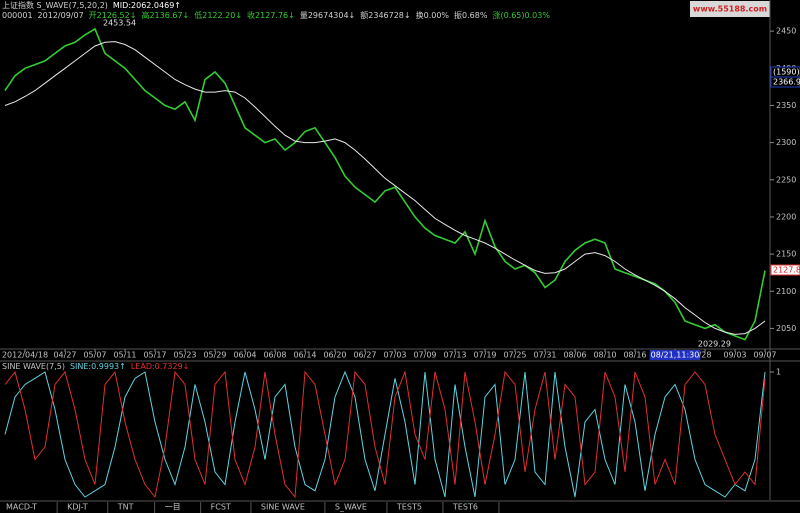 This screenshot has width=800, height=513. I want to click on x-tick-label: 07/25, so click(514, 355).